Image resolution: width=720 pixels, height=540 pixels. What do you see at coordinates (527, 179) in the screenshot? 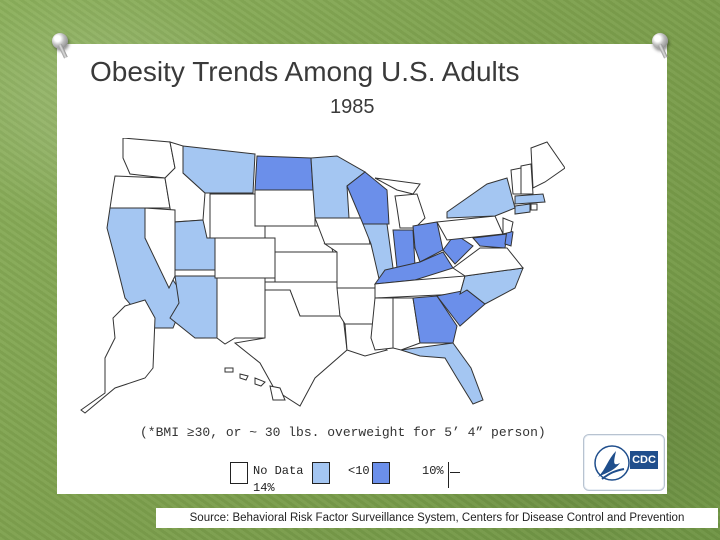
I see `state-NH` at bounding box center [527, 179].